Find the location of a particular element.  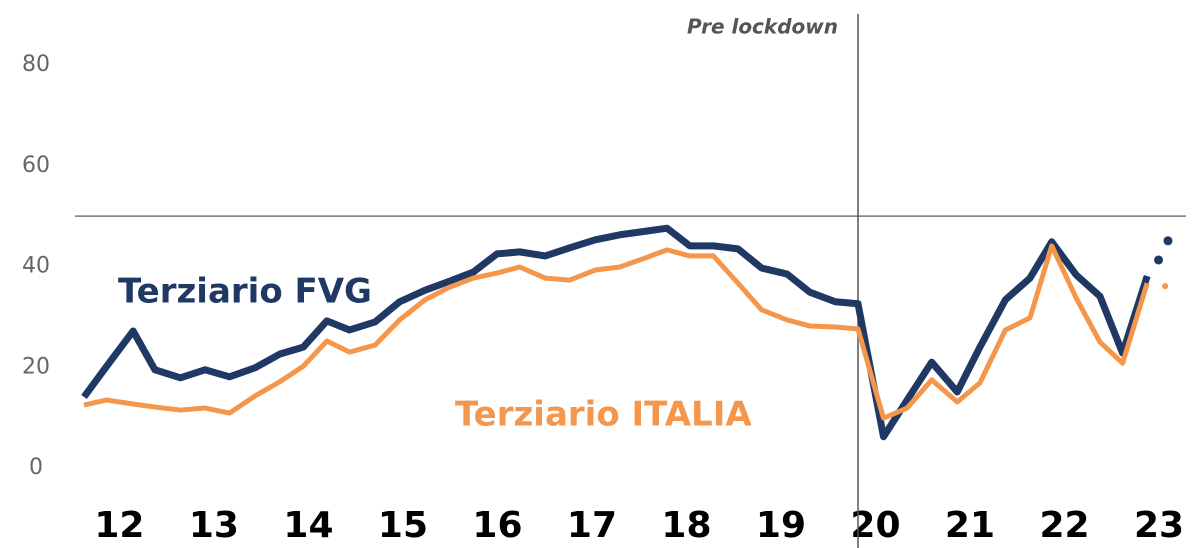

x-tick-label: 14 is located at coordinates (308, 525).